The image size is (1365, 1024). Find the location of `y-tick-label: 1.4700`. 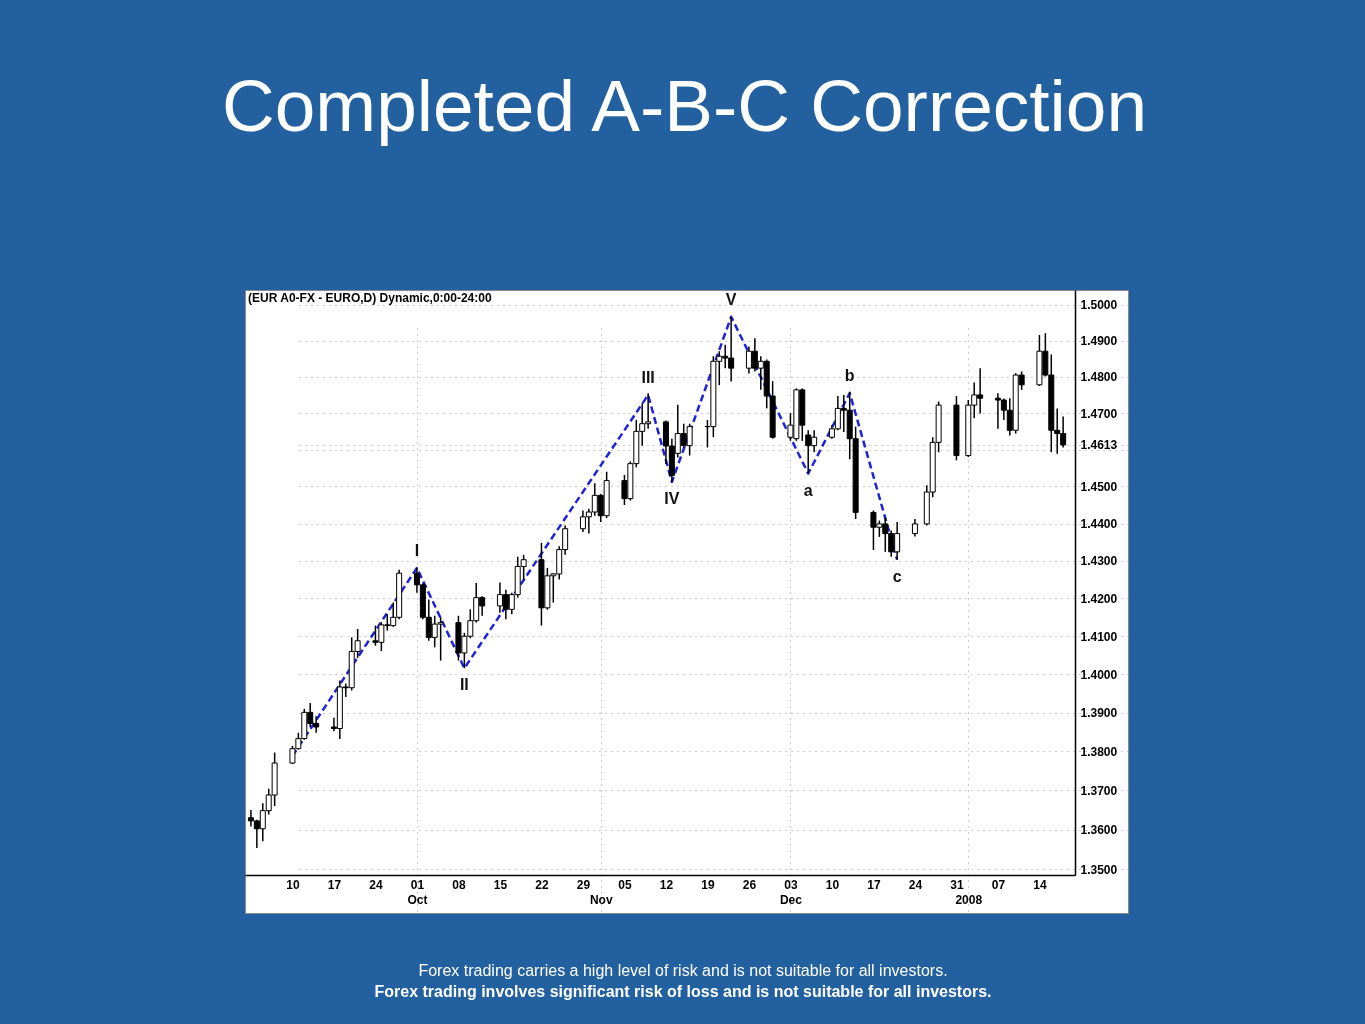

y-tick-label: 1.4700 is located at coordinates (1099, 413).